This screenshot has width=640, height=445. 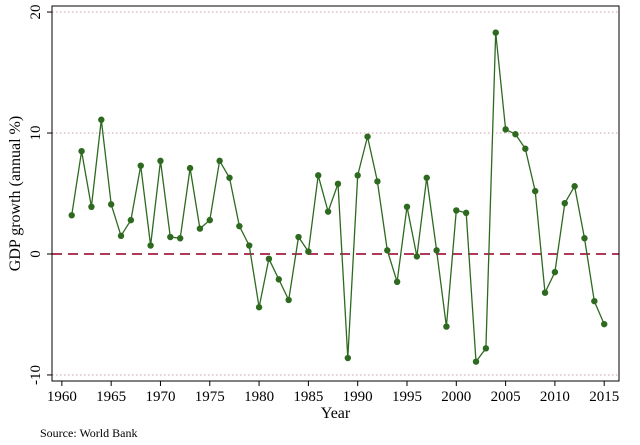 I want to click on data-point-1979, so click(x=249, y=245).